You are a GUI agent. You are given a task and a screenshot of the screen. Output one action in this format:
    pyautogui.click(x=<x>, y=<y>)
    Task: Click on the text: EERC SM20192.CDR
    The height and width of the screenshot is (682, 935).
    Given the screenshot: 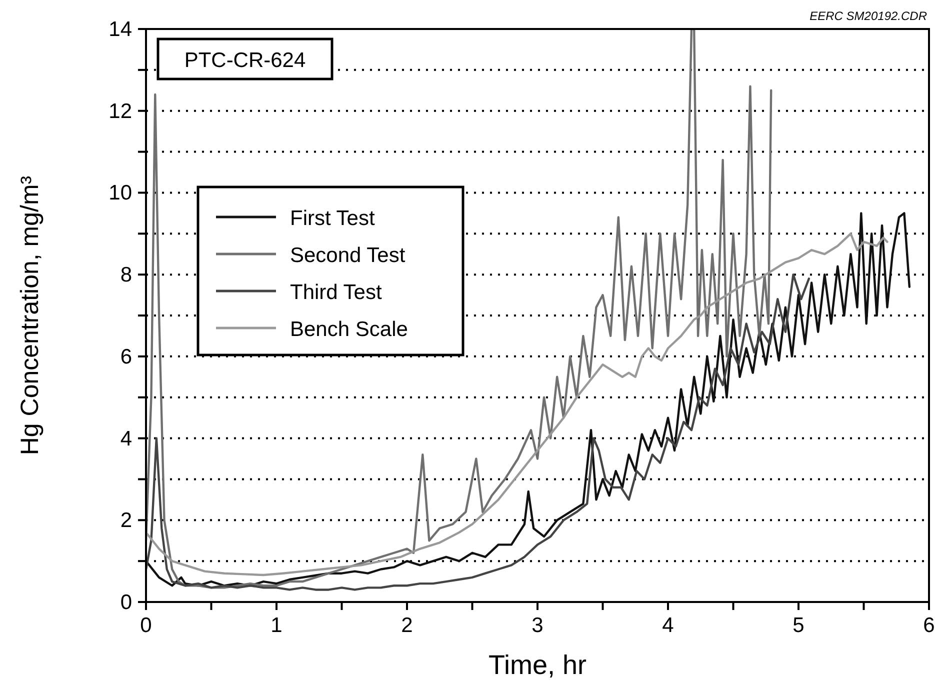 What is the action you would take?
    pyautogui.click(x=869, y=16)
    